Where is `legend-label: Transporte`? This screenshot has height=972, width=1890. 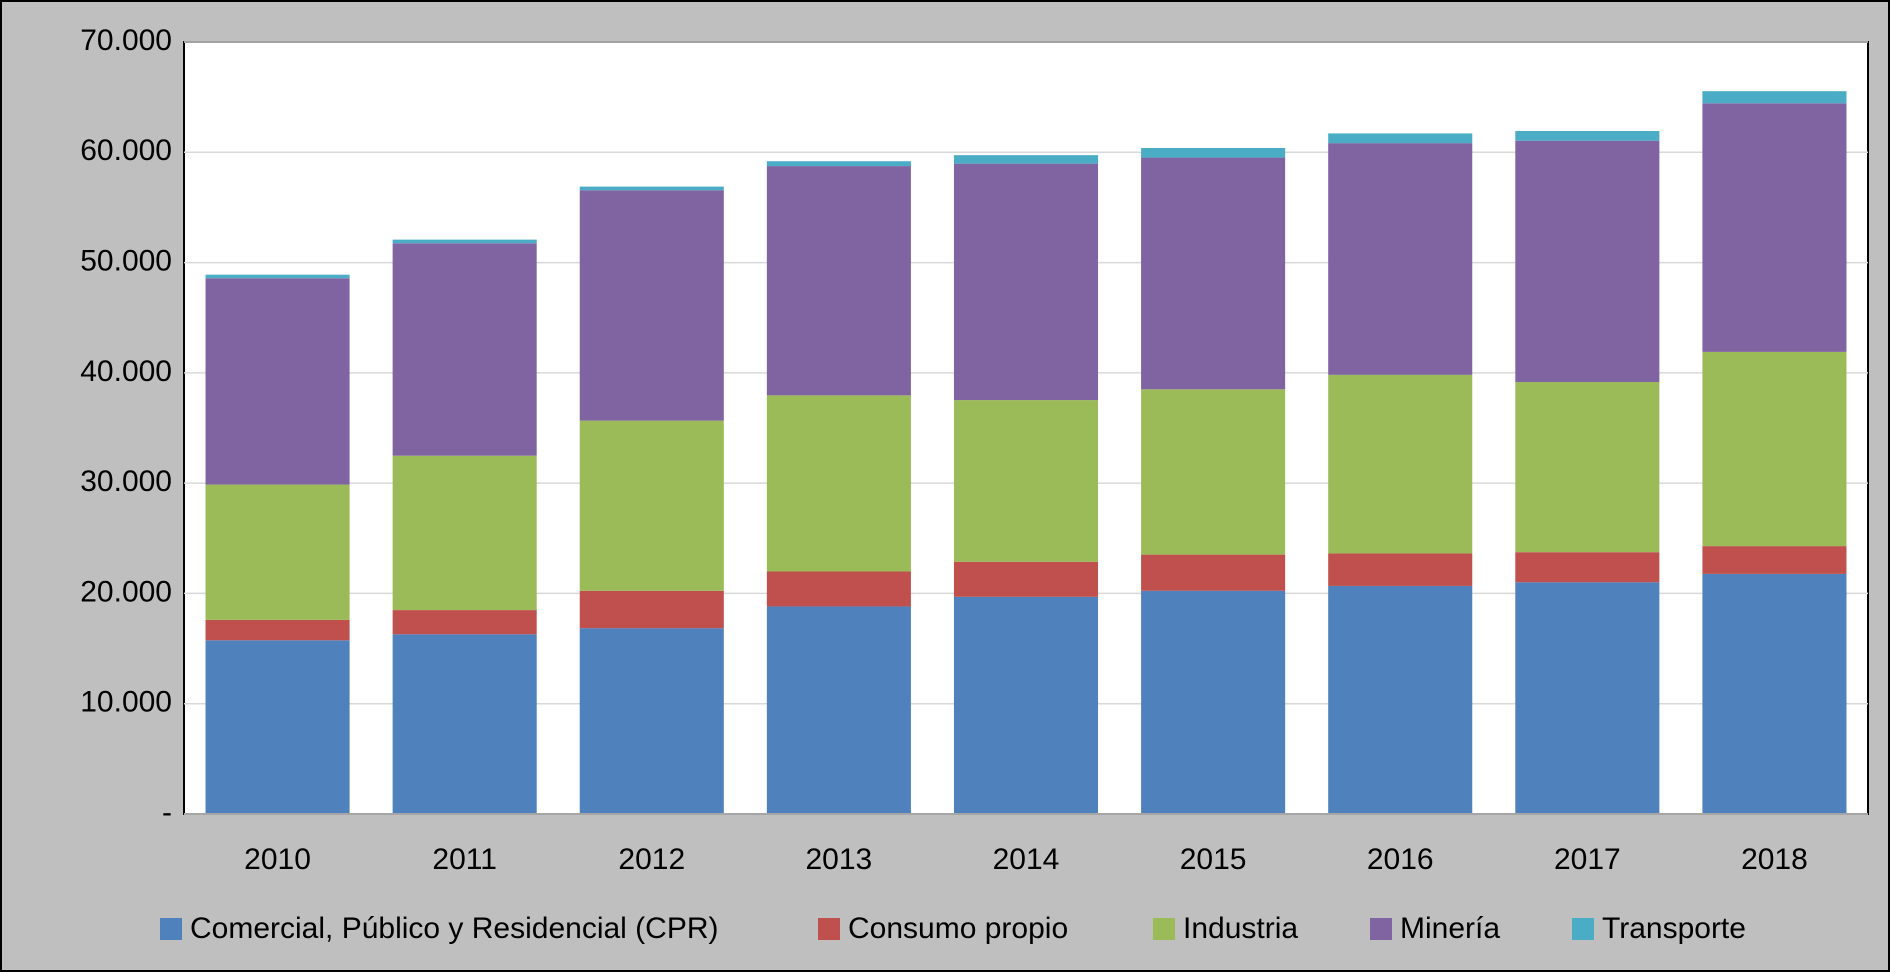 legend-label: Transporte is located at coordinates (1674, 928).